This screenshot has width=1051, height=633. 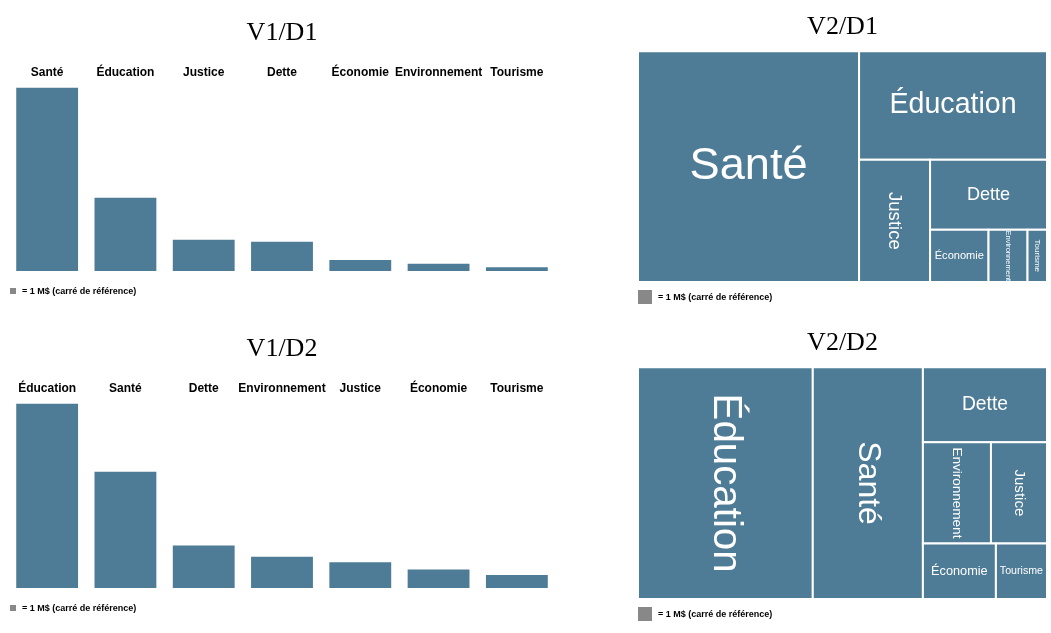 I want to click on category-label: Dette, so click(x=988, y=193).